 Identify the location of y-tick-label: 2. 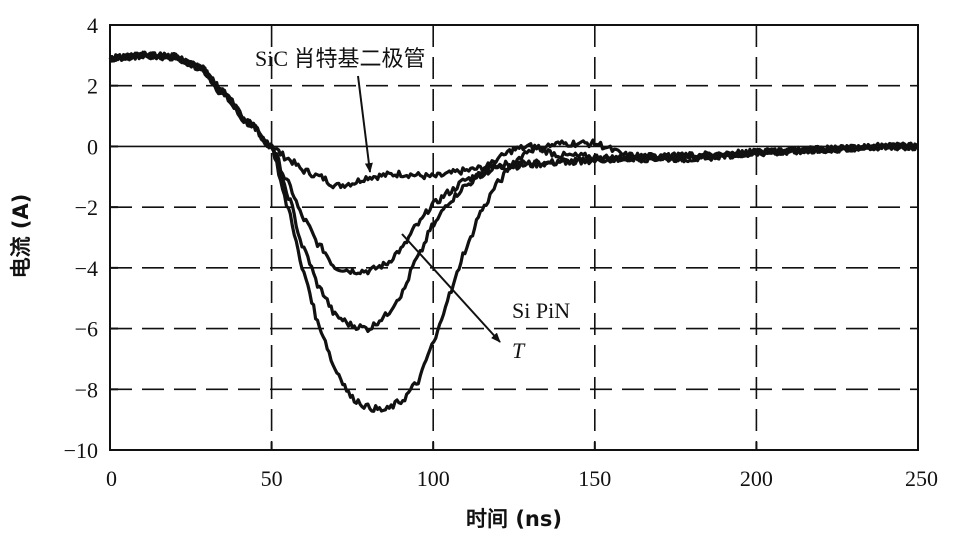
(92, 86).